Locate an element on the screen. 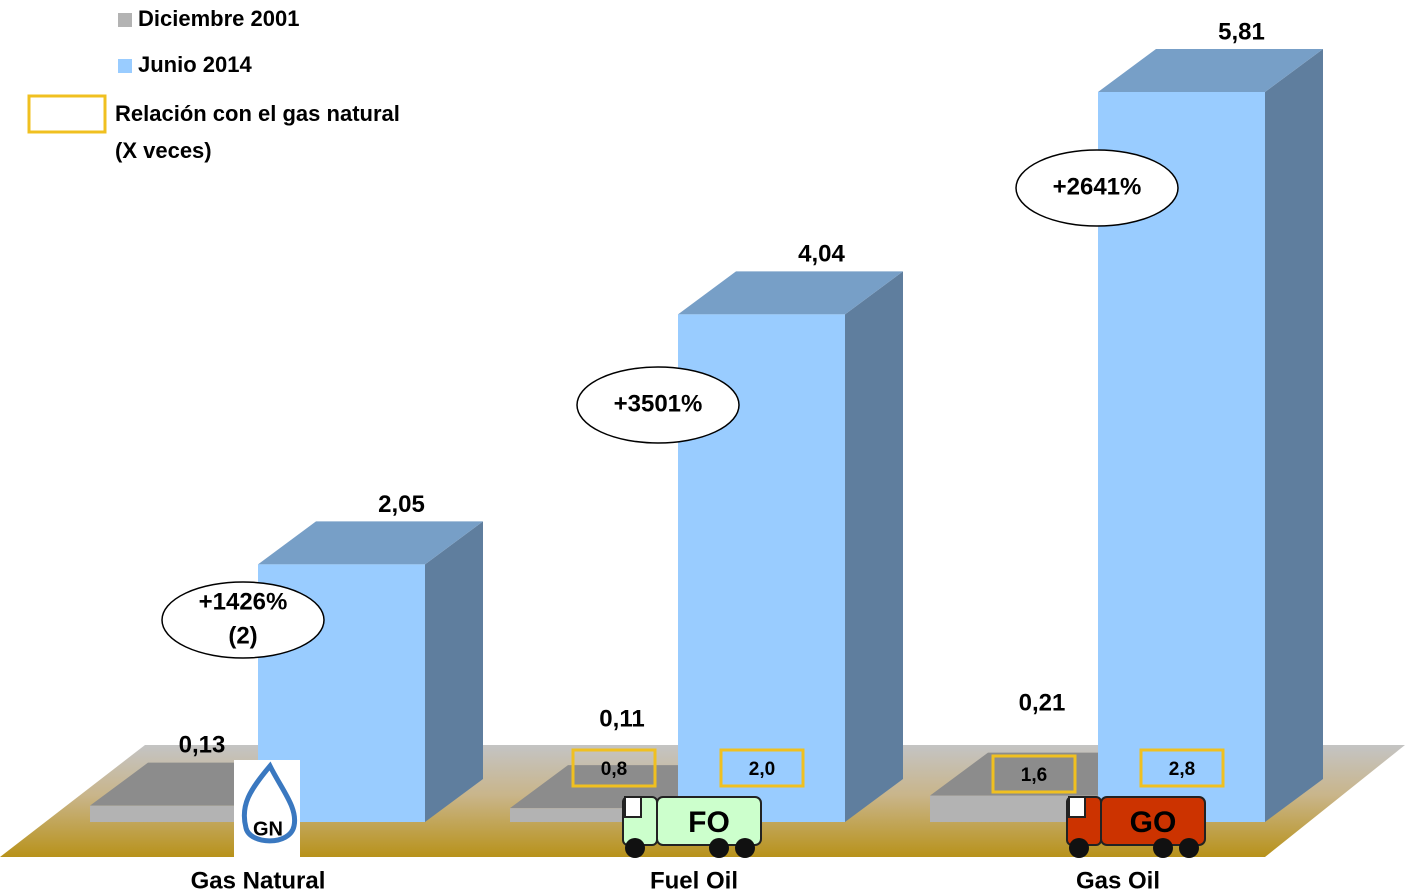  ratio-label: 2,0 is located at coordinates (762, 769).